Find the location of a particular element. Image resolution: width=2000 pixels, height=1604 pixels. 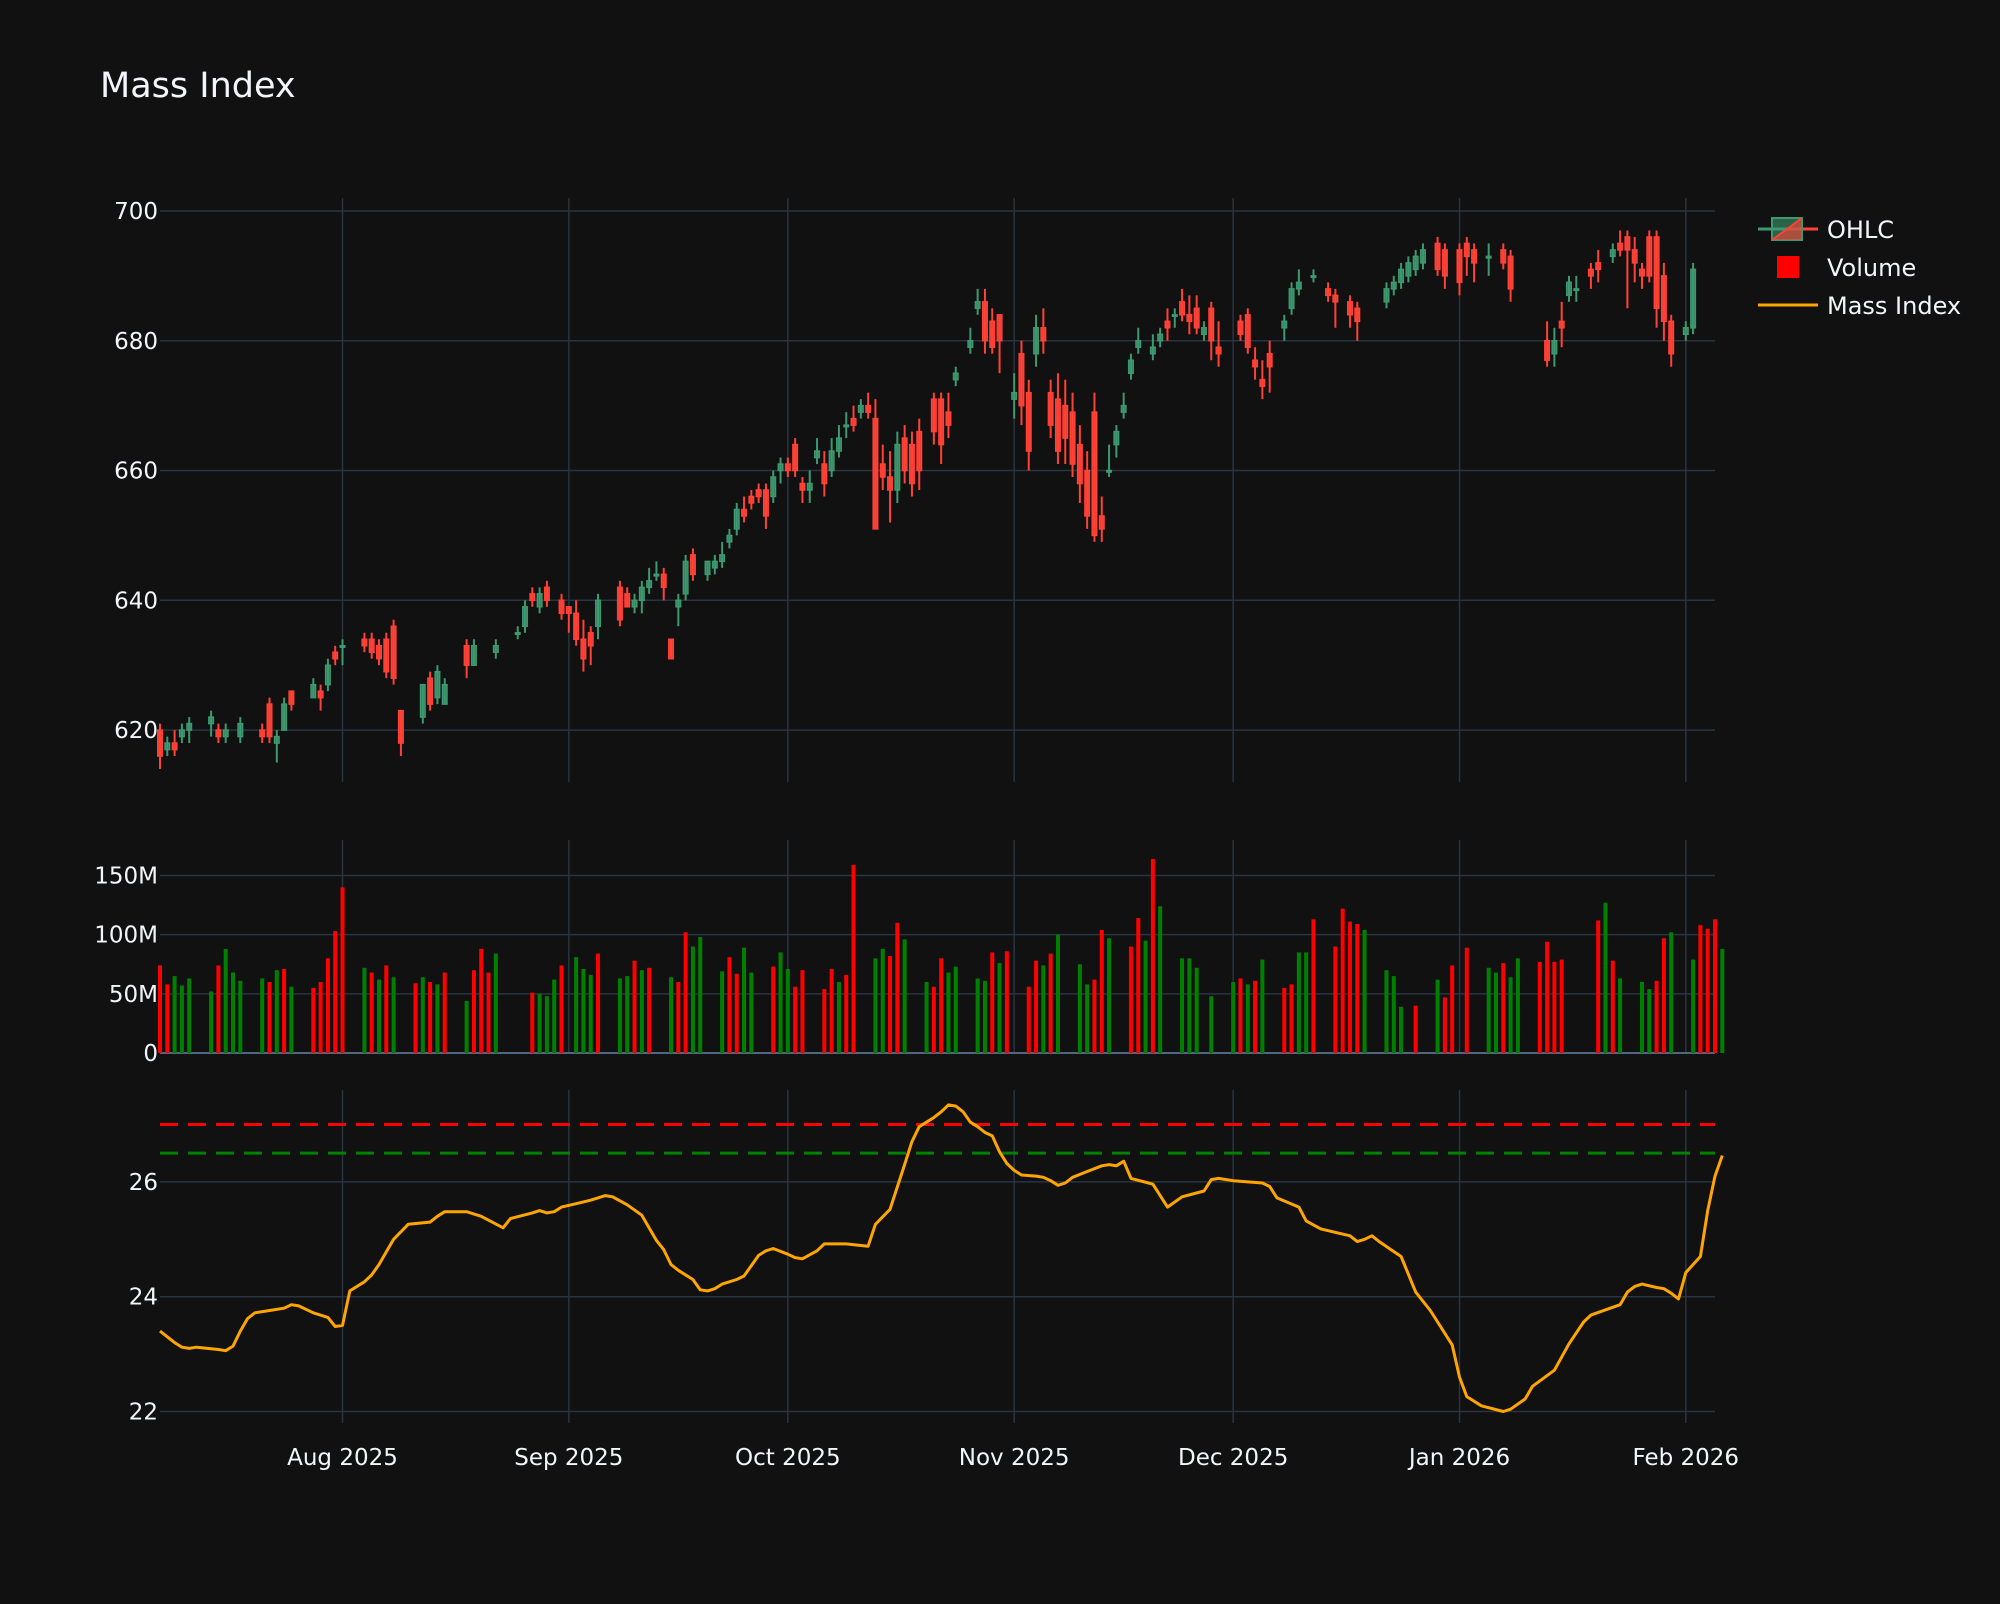

legend-item-volume: Volume is located at coordinates (1846, 268).